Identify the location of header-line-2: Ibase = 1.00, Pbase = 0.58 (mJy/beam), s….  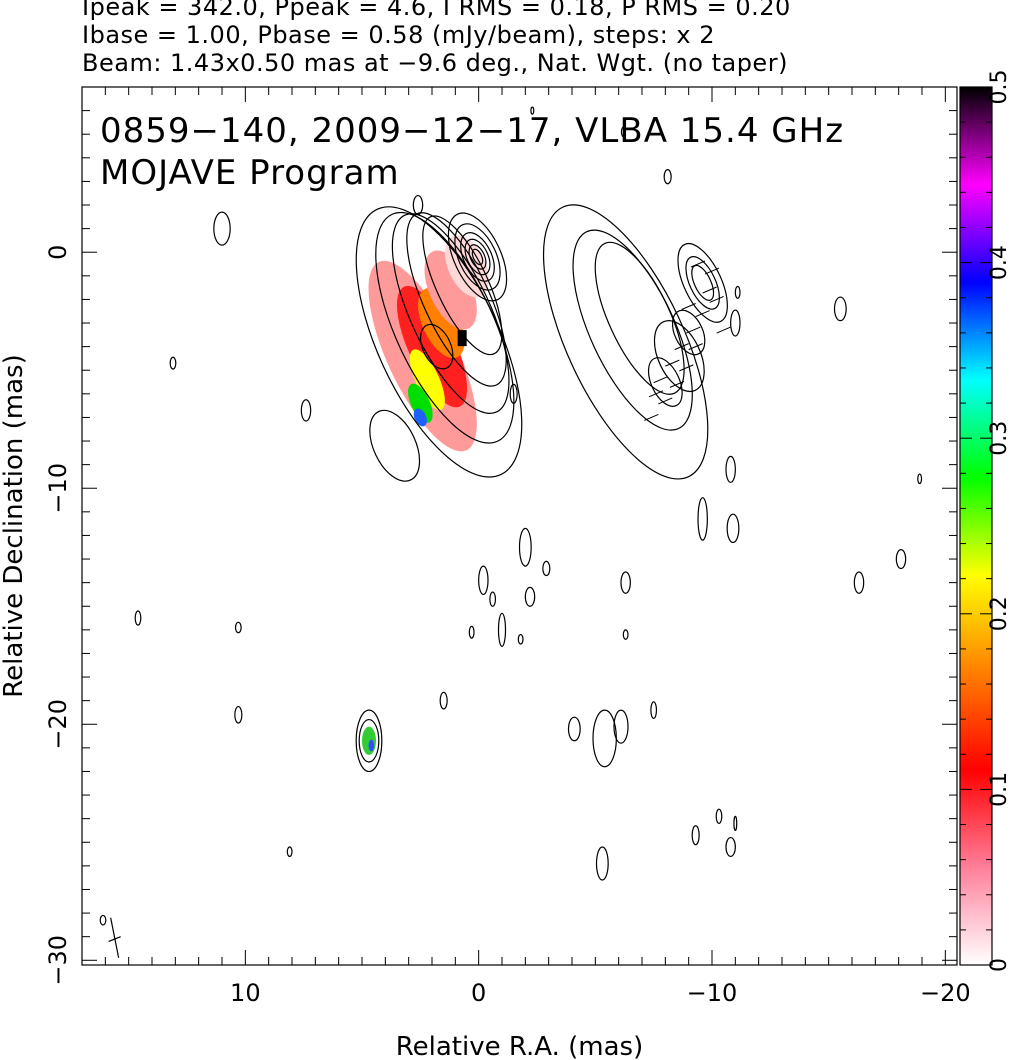
(399, 35).